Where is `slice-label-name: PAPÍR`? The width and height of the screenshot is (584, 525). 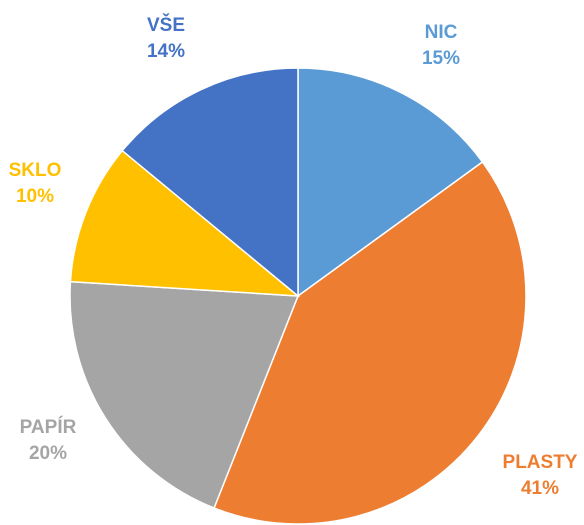 slice-label-name: PAPÍR is located at coordinates (48, 427).